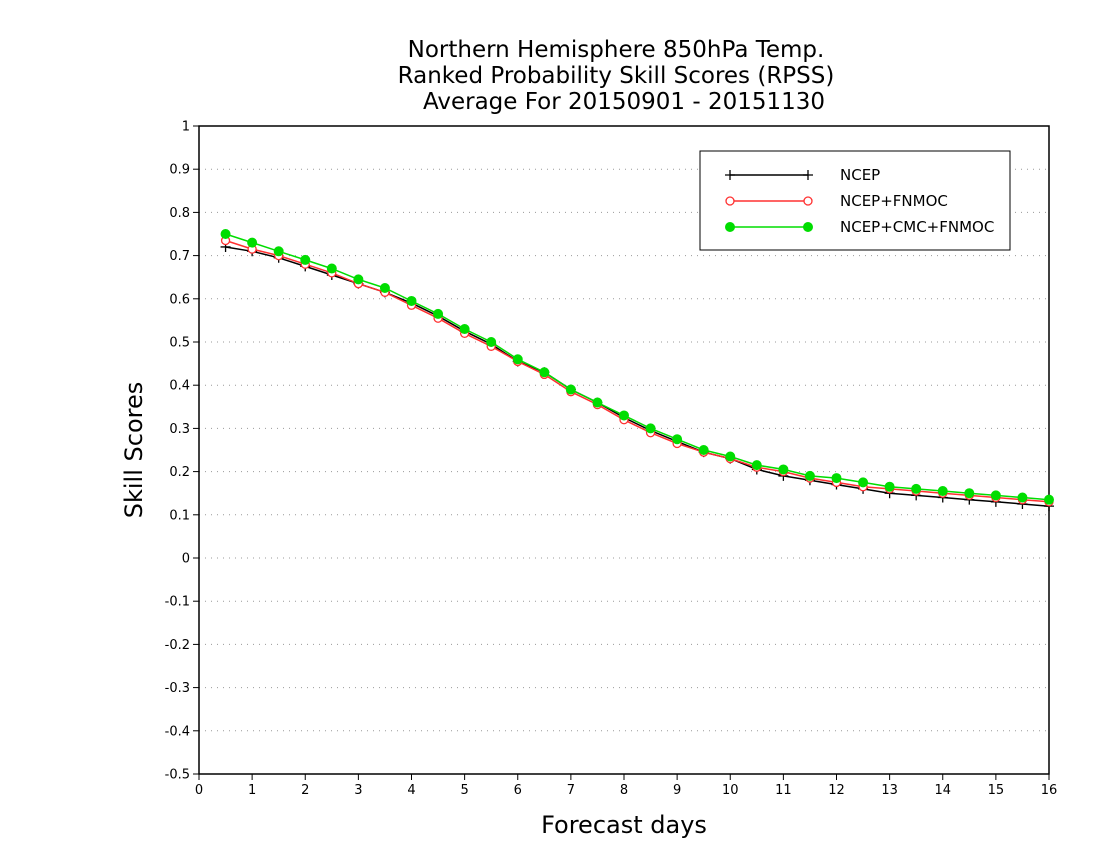 Image resolution: width=1100 pixels, height=850 pixels. I want to click on y-tick-label: -0.3, so click(177, 688).